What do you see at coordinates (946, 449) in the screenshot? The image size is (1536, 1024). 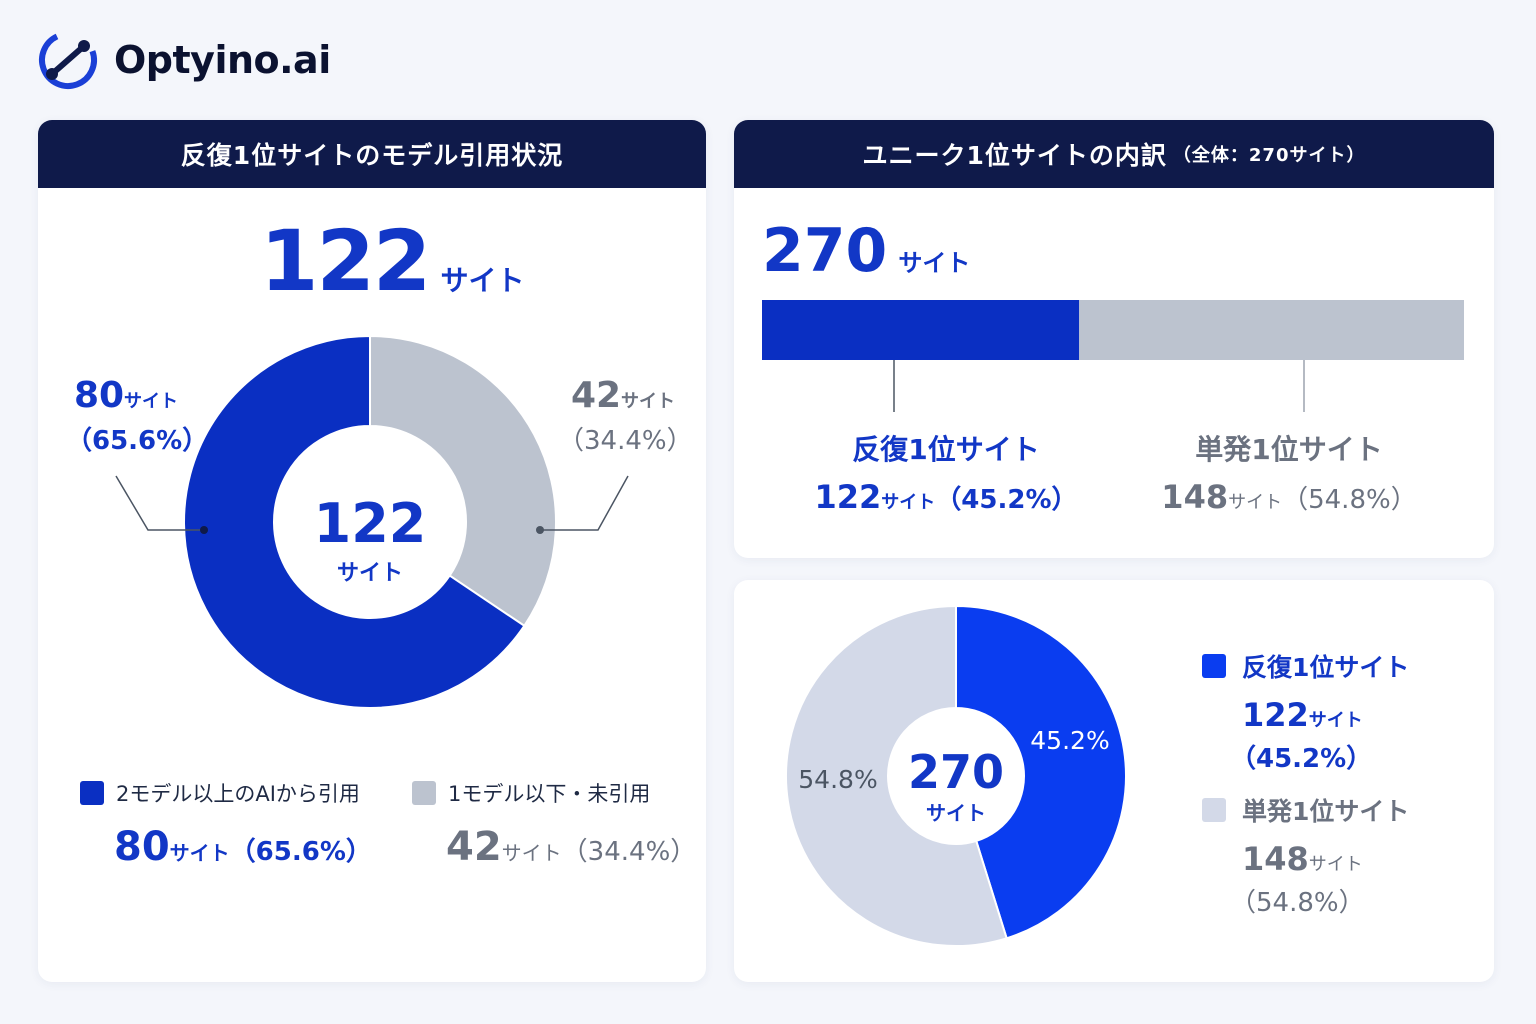 I see `breakdown-label-name: 反復1位サイト` at bounding box center [946, 449].